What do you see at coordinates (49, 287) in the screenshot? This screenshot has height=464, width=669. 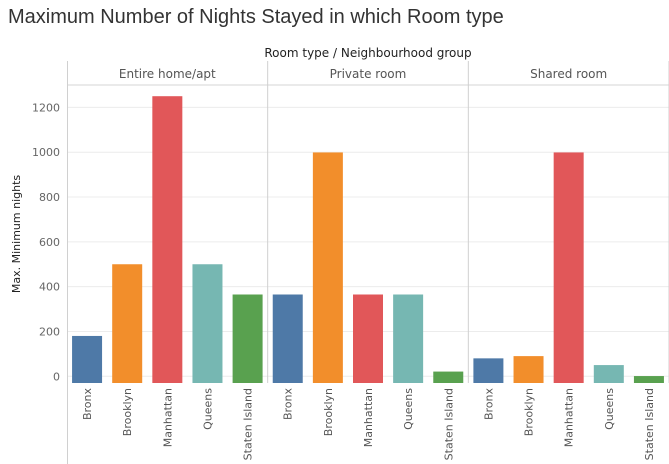 I see `y-tick-label: 400` at bounding box center [49, 287].